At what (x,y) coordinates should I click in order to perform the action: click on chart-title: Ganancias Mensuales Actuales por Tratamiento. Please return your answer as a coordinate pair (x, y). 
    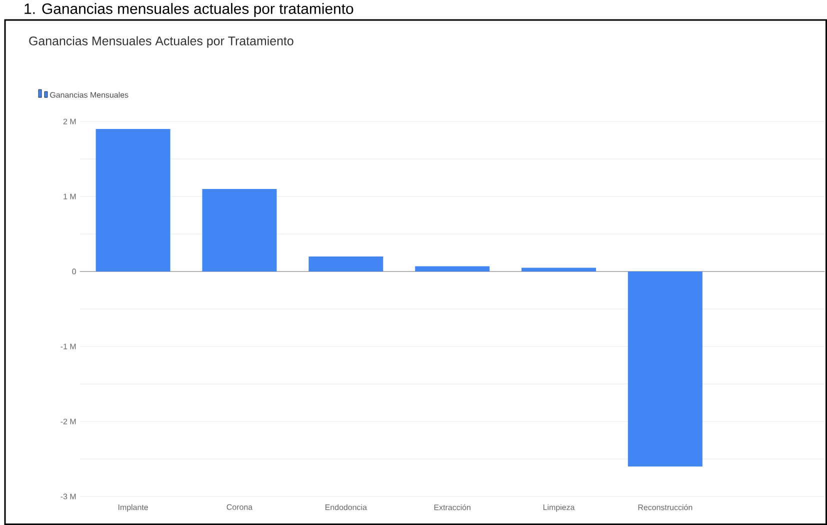
    Looking at the image, I should click on (161, 42).